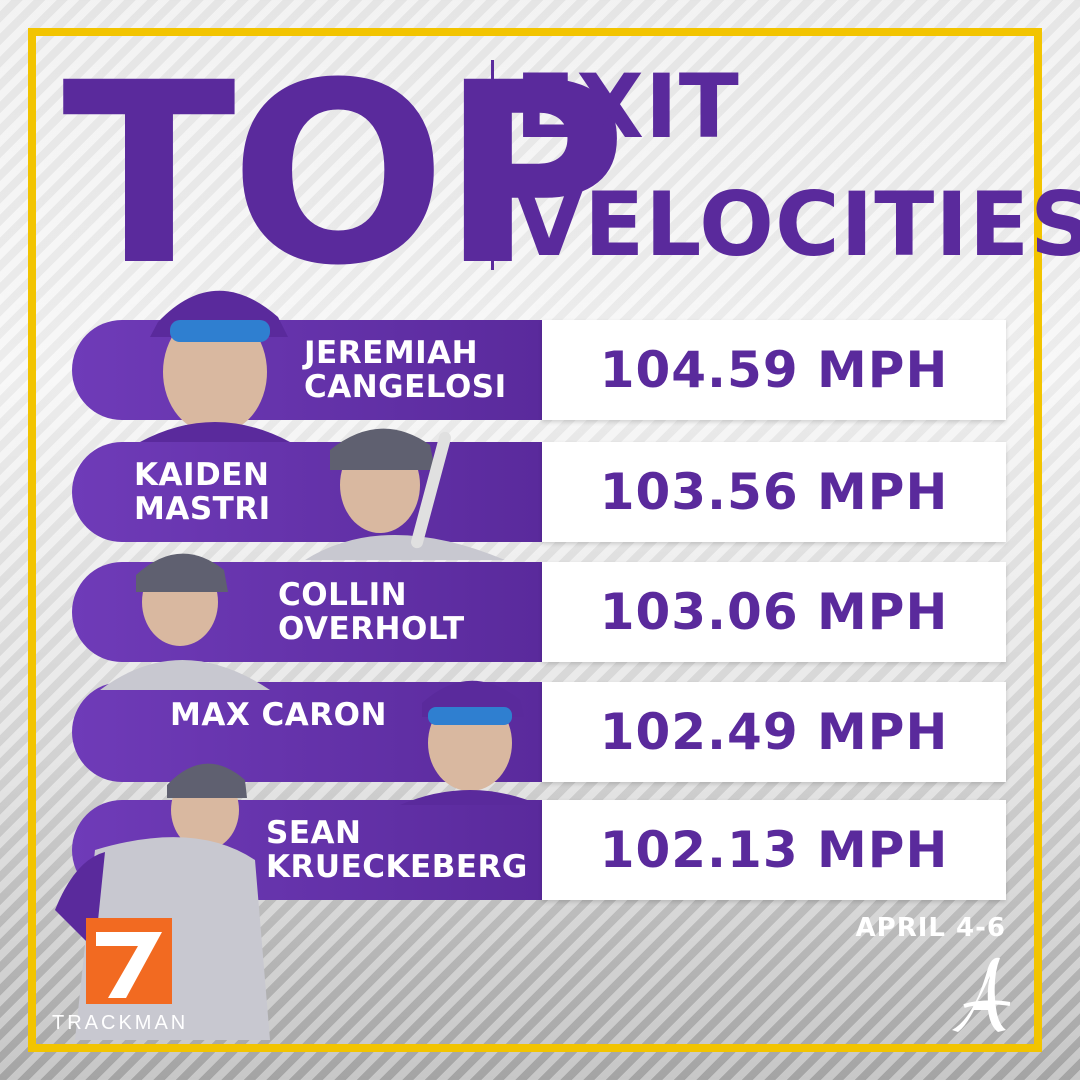 The height and width of the screenshot is (1080, 1080). I want to click on velocity-value: 102.13 MPH, so click(774, 850).